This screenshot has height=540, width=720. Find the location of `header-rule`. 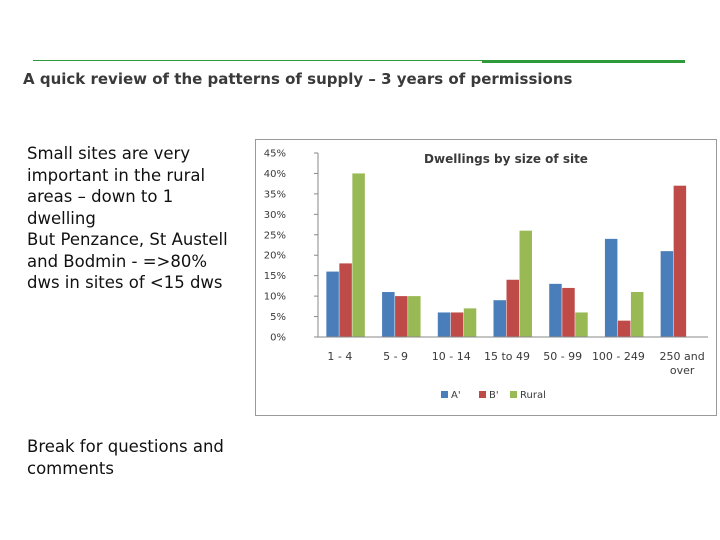

header-rule is located at coordinates (359, 60).